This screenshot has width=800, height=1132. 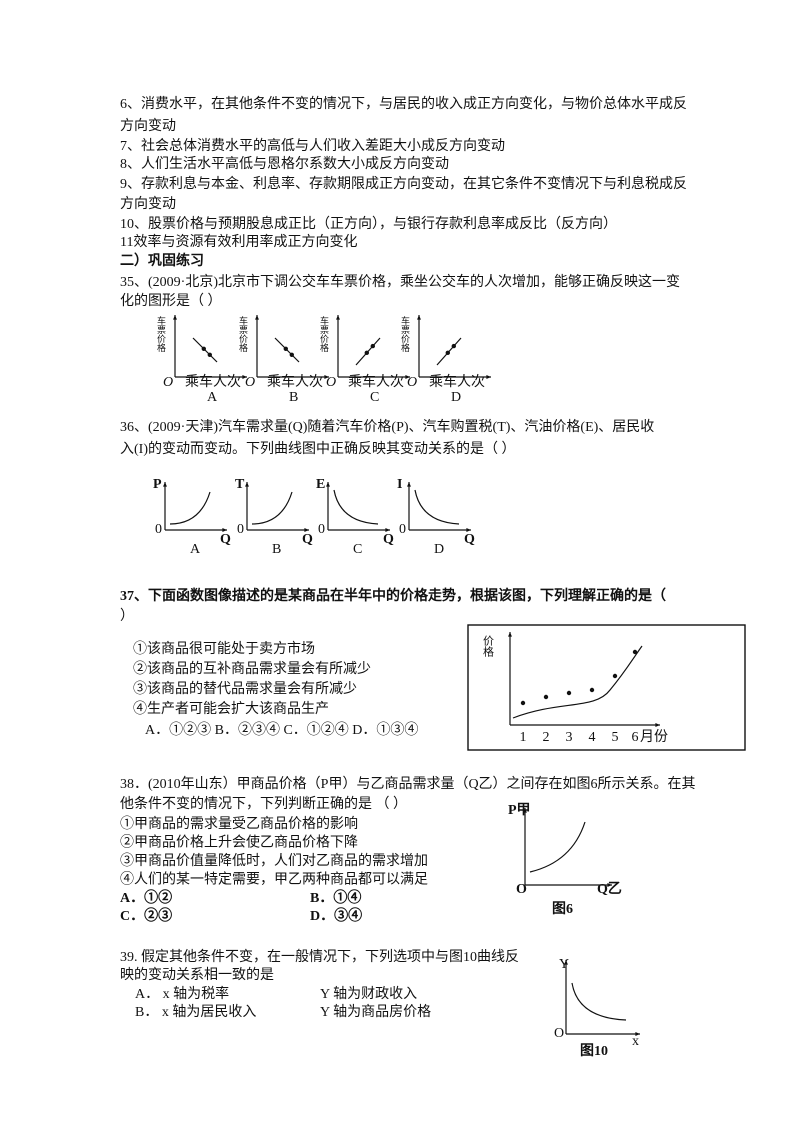 I want to click on x-tick-label: 2, so click(x=546, y=737).